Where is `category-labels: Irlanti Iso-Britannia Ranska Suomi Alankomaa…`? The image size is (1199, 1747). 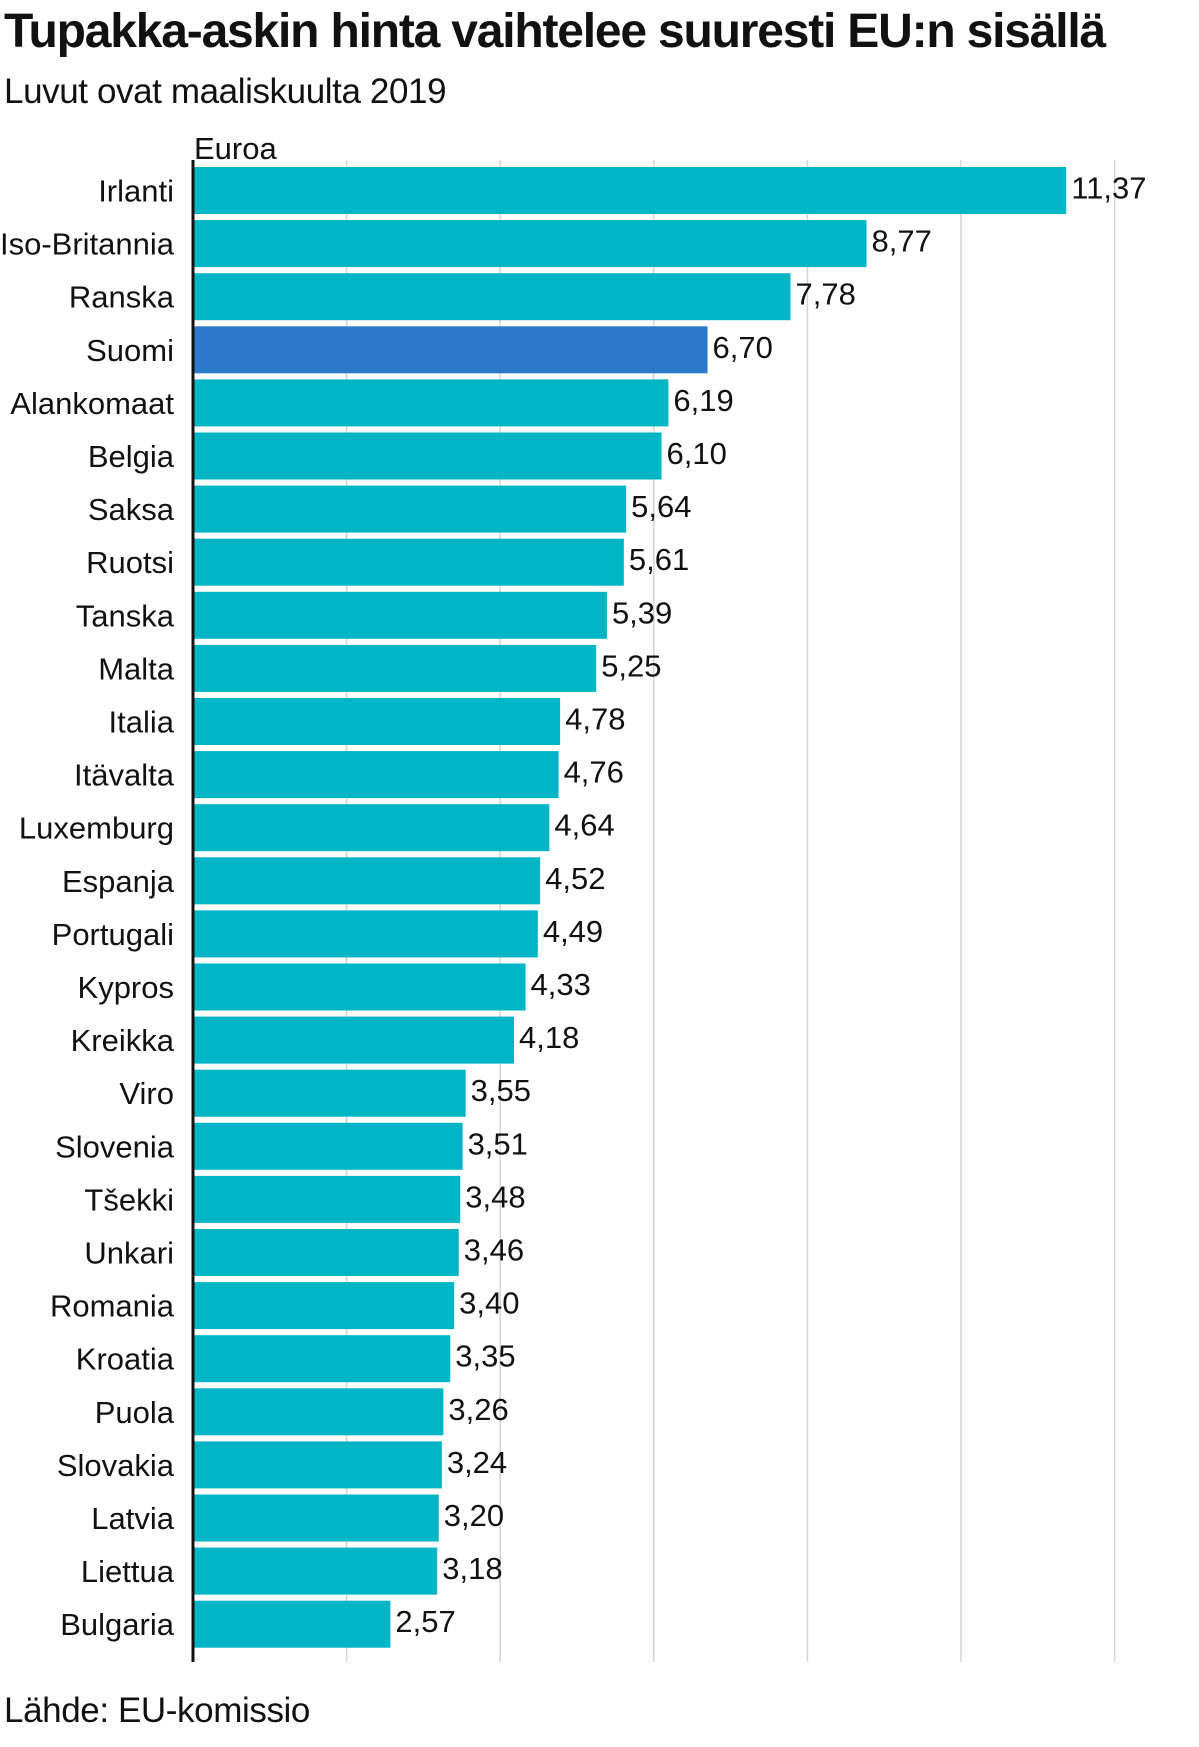
category-labels: Irlanti Iso-Britannia Ranska Suomi Alankomaa… is located at coordinates (87, 908).